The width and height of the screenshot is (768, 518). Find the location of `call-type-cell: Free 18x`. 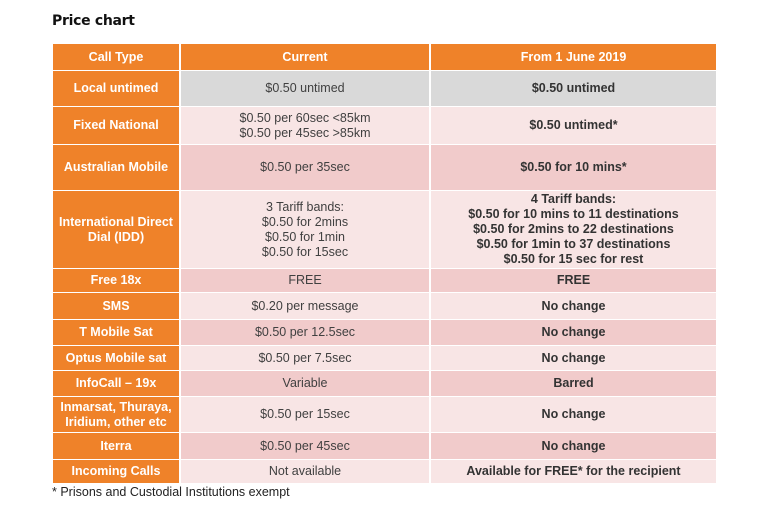

call-type-cell: Free 18x is located at coordinates (116, 280).